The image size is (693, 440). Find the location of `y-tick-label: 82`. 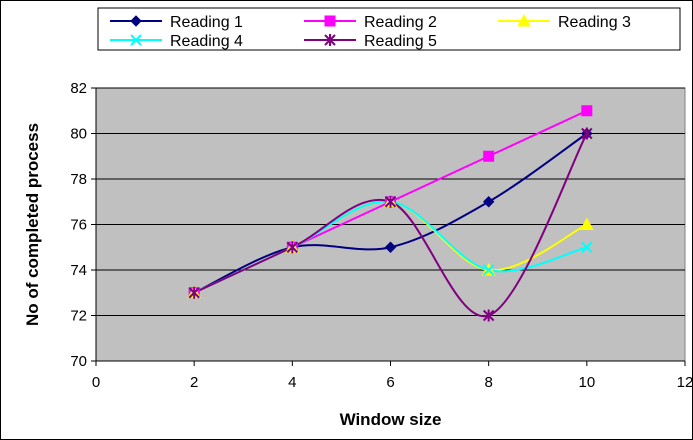

y-tick-label: 82 is located at coordinates (78, 88).